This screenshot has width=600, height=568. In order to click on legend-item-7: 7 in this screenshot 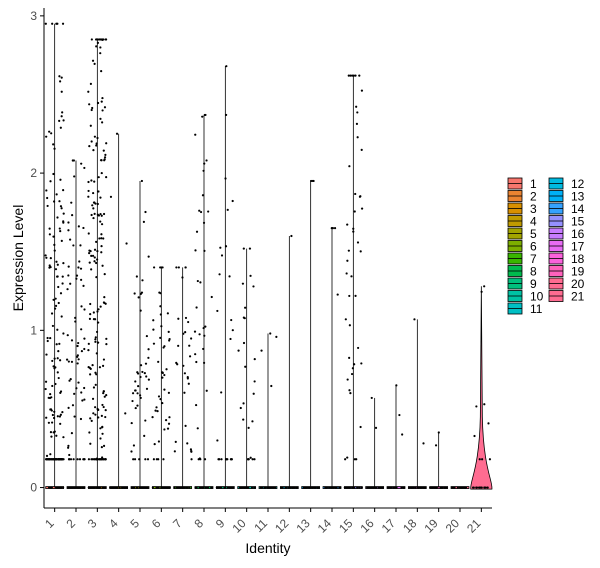, I will do `click(522, 259)`.